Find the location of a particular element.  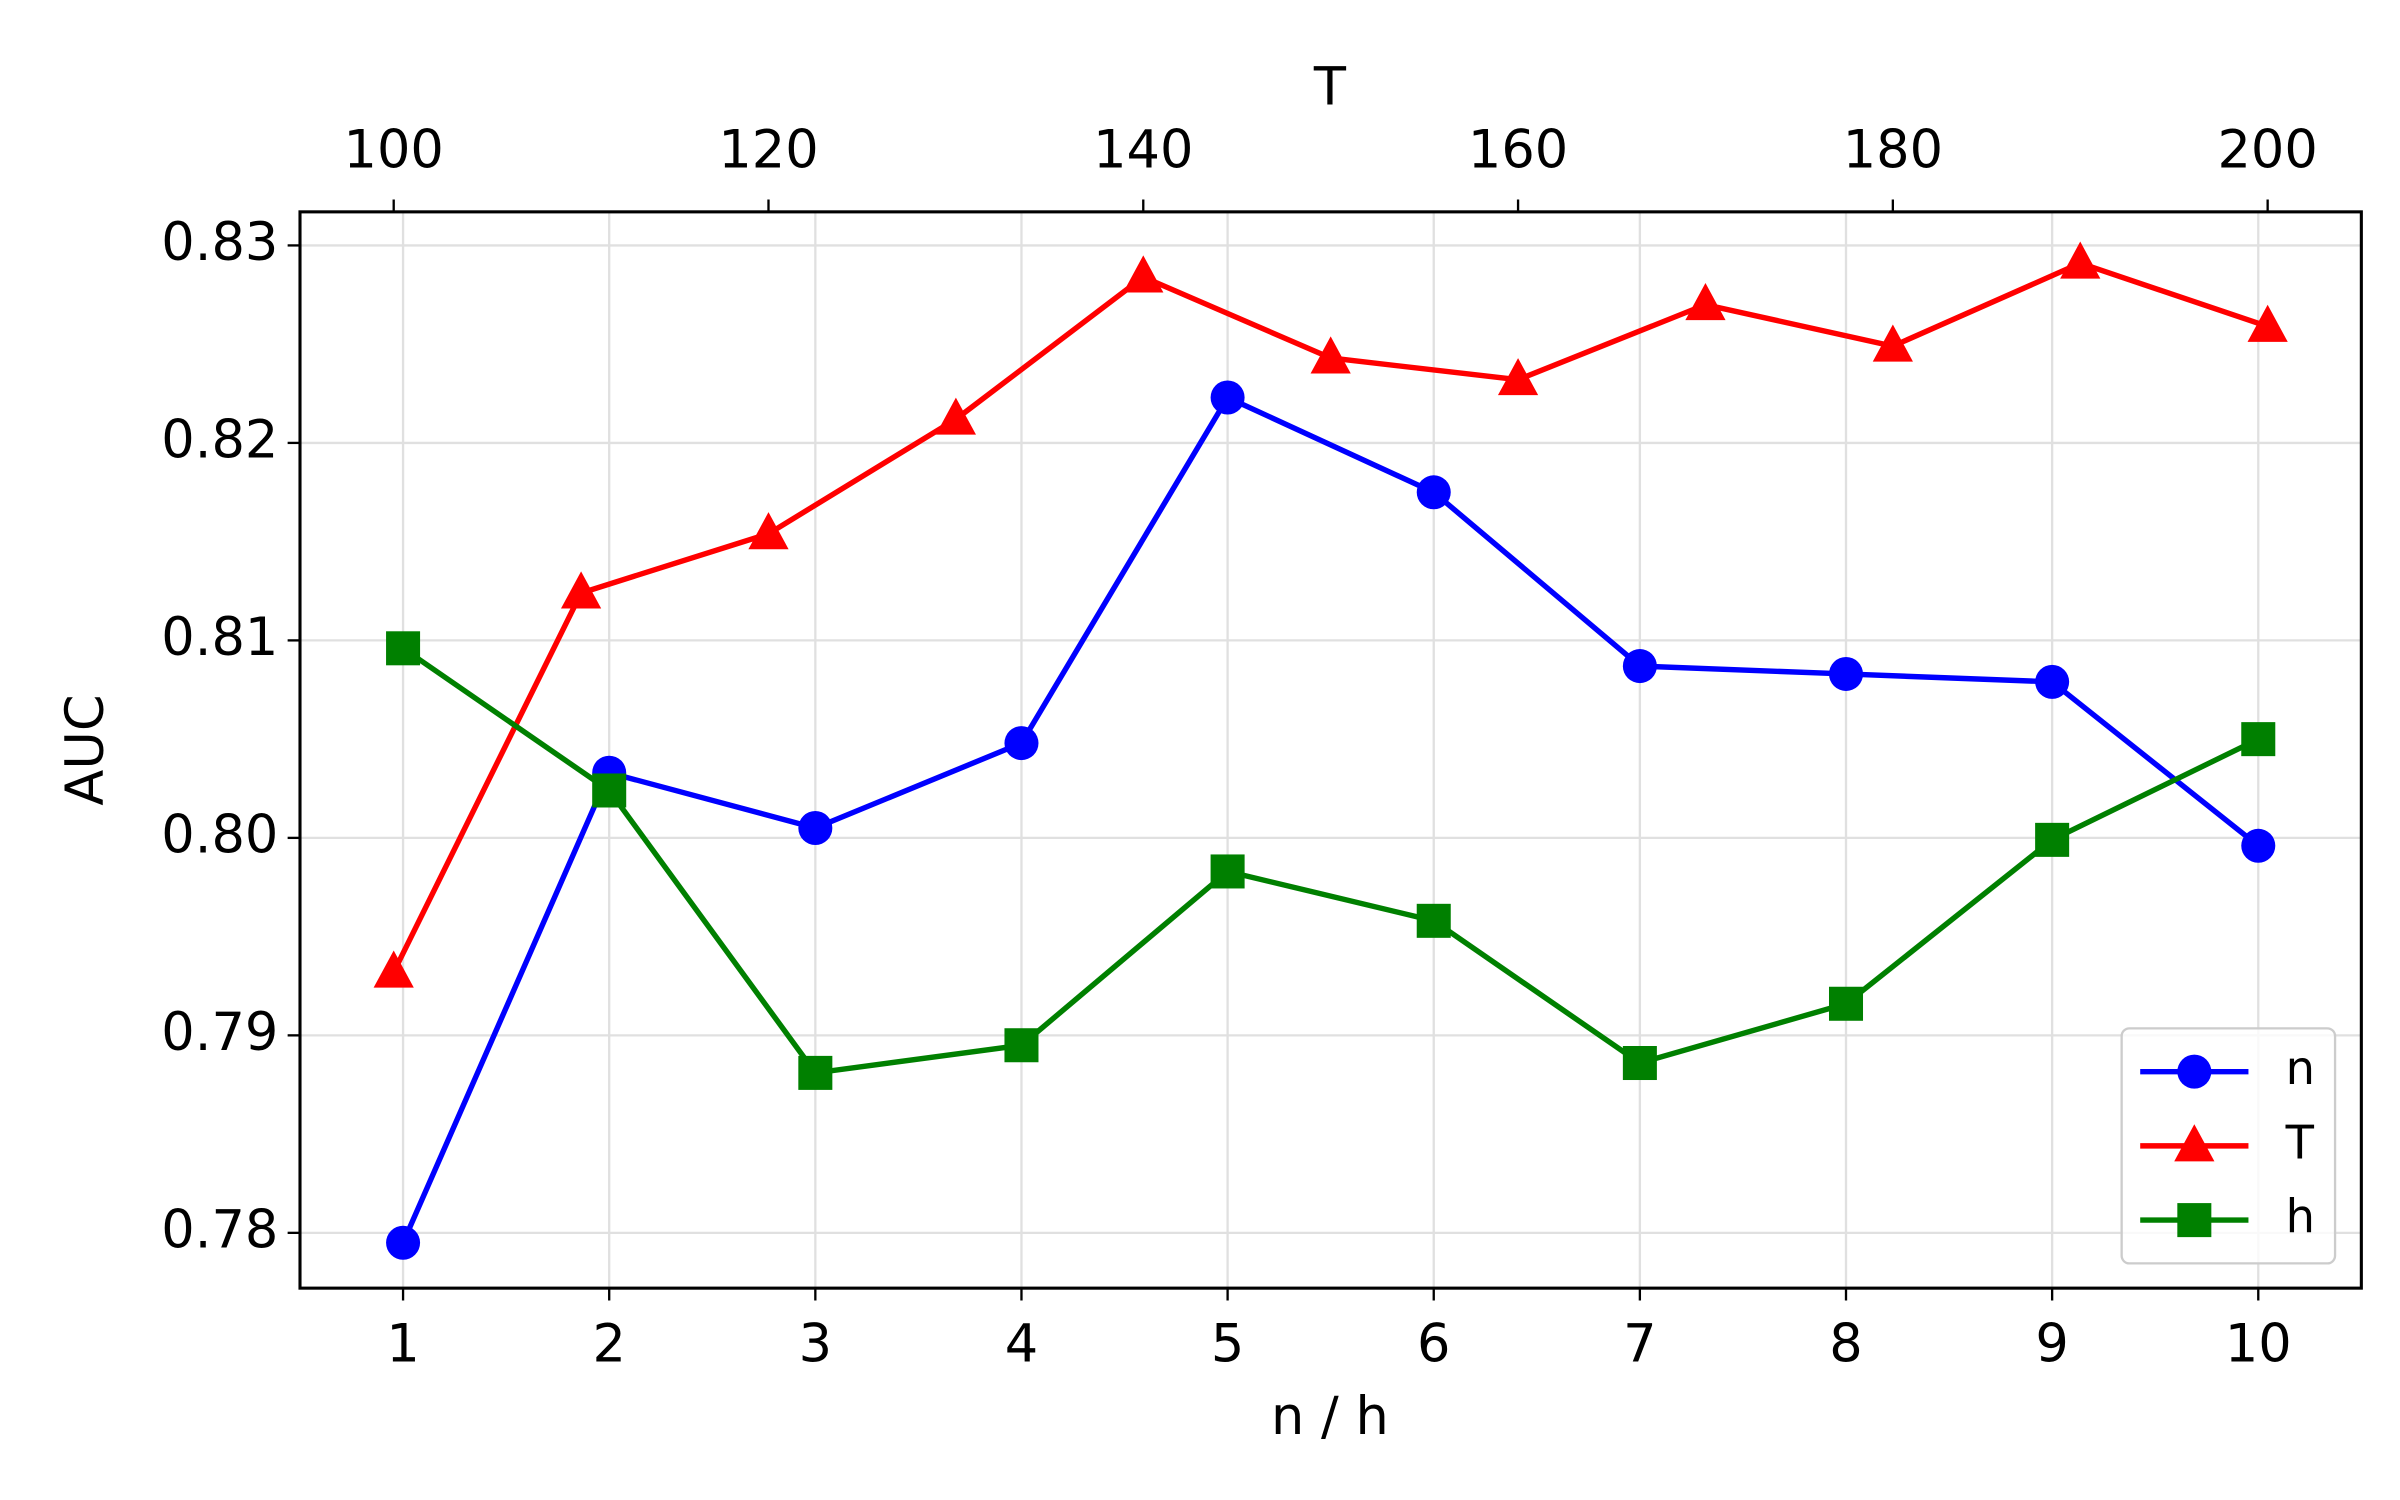

y-tick-label: 0.81 is located at coordinates (219, 637).